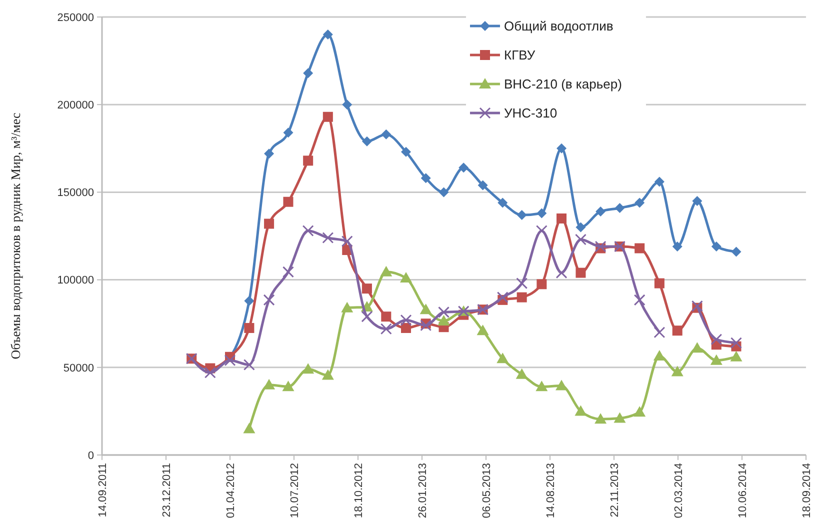 This screenshot has height=528, width=817. What do you see at coordinates (742, 490) in the screenshot?
I see `x-tick-label: 10.06.2014` at bounding box center [742, 490].